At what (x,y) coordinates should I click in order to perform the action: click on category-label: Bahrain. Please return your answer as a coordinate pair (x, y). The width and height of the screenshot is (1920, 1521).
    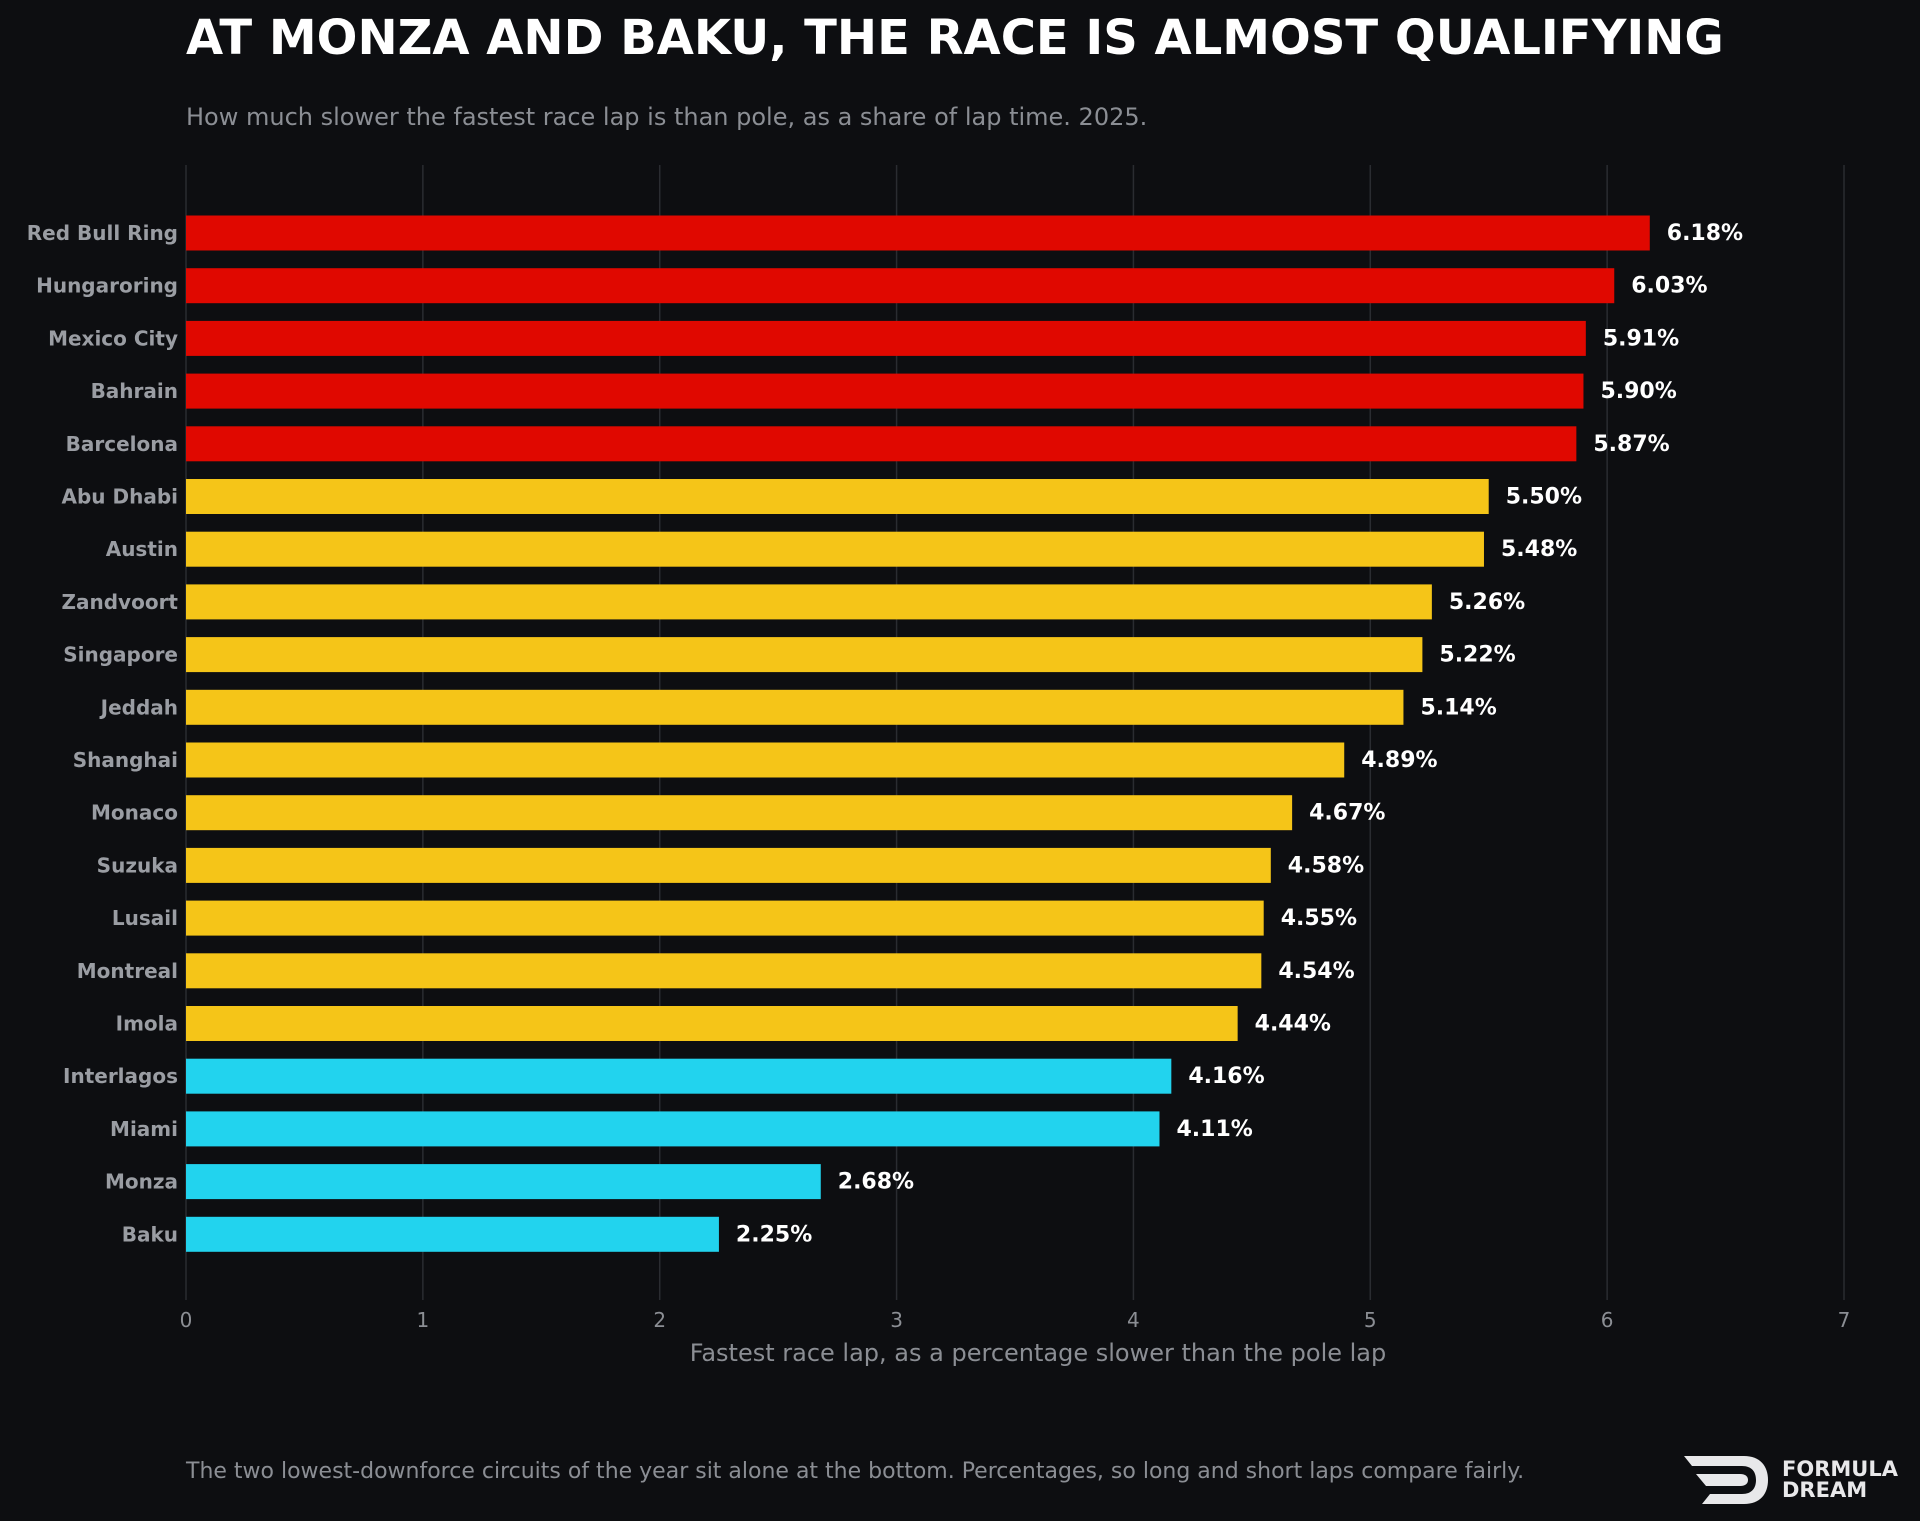
    Looking at the image, I should click on (134, 391).